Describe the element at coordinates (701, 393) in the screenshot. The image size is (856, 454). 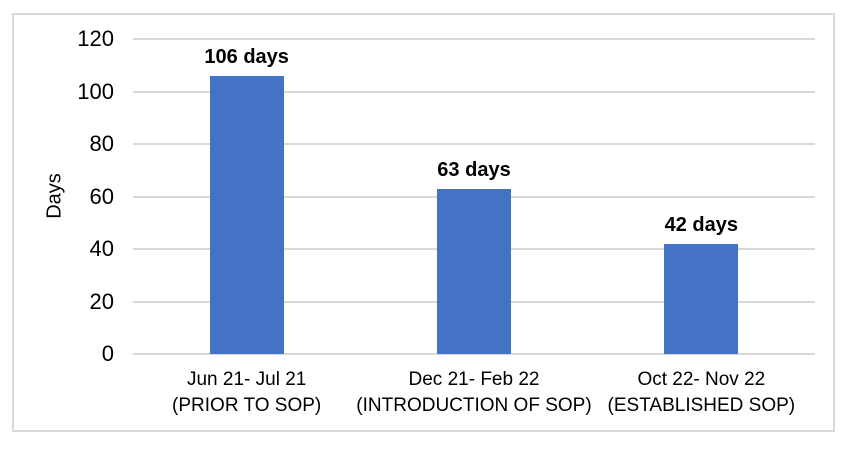
I see `category-label-3: Oct 22- Nov 22 (ESTABLISHED SOP)` at that location.